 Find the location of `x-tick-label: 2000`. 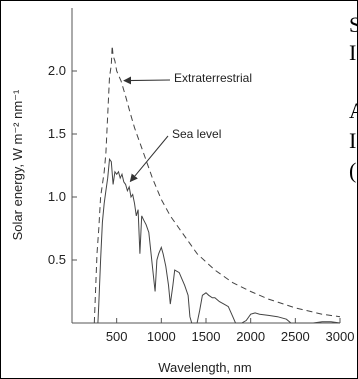

x-tick-label: 2000 is located at coordinates (250, 336).